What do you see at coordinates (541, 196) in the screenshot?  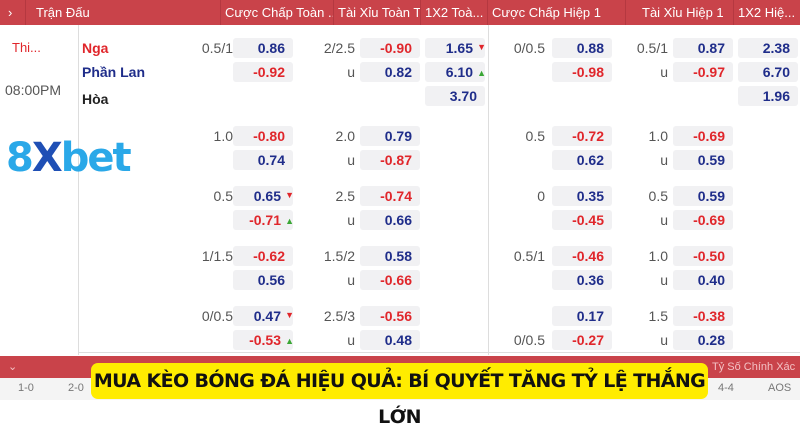 I see `h1-hdp-line: 0` at bounding box center [541, 196].